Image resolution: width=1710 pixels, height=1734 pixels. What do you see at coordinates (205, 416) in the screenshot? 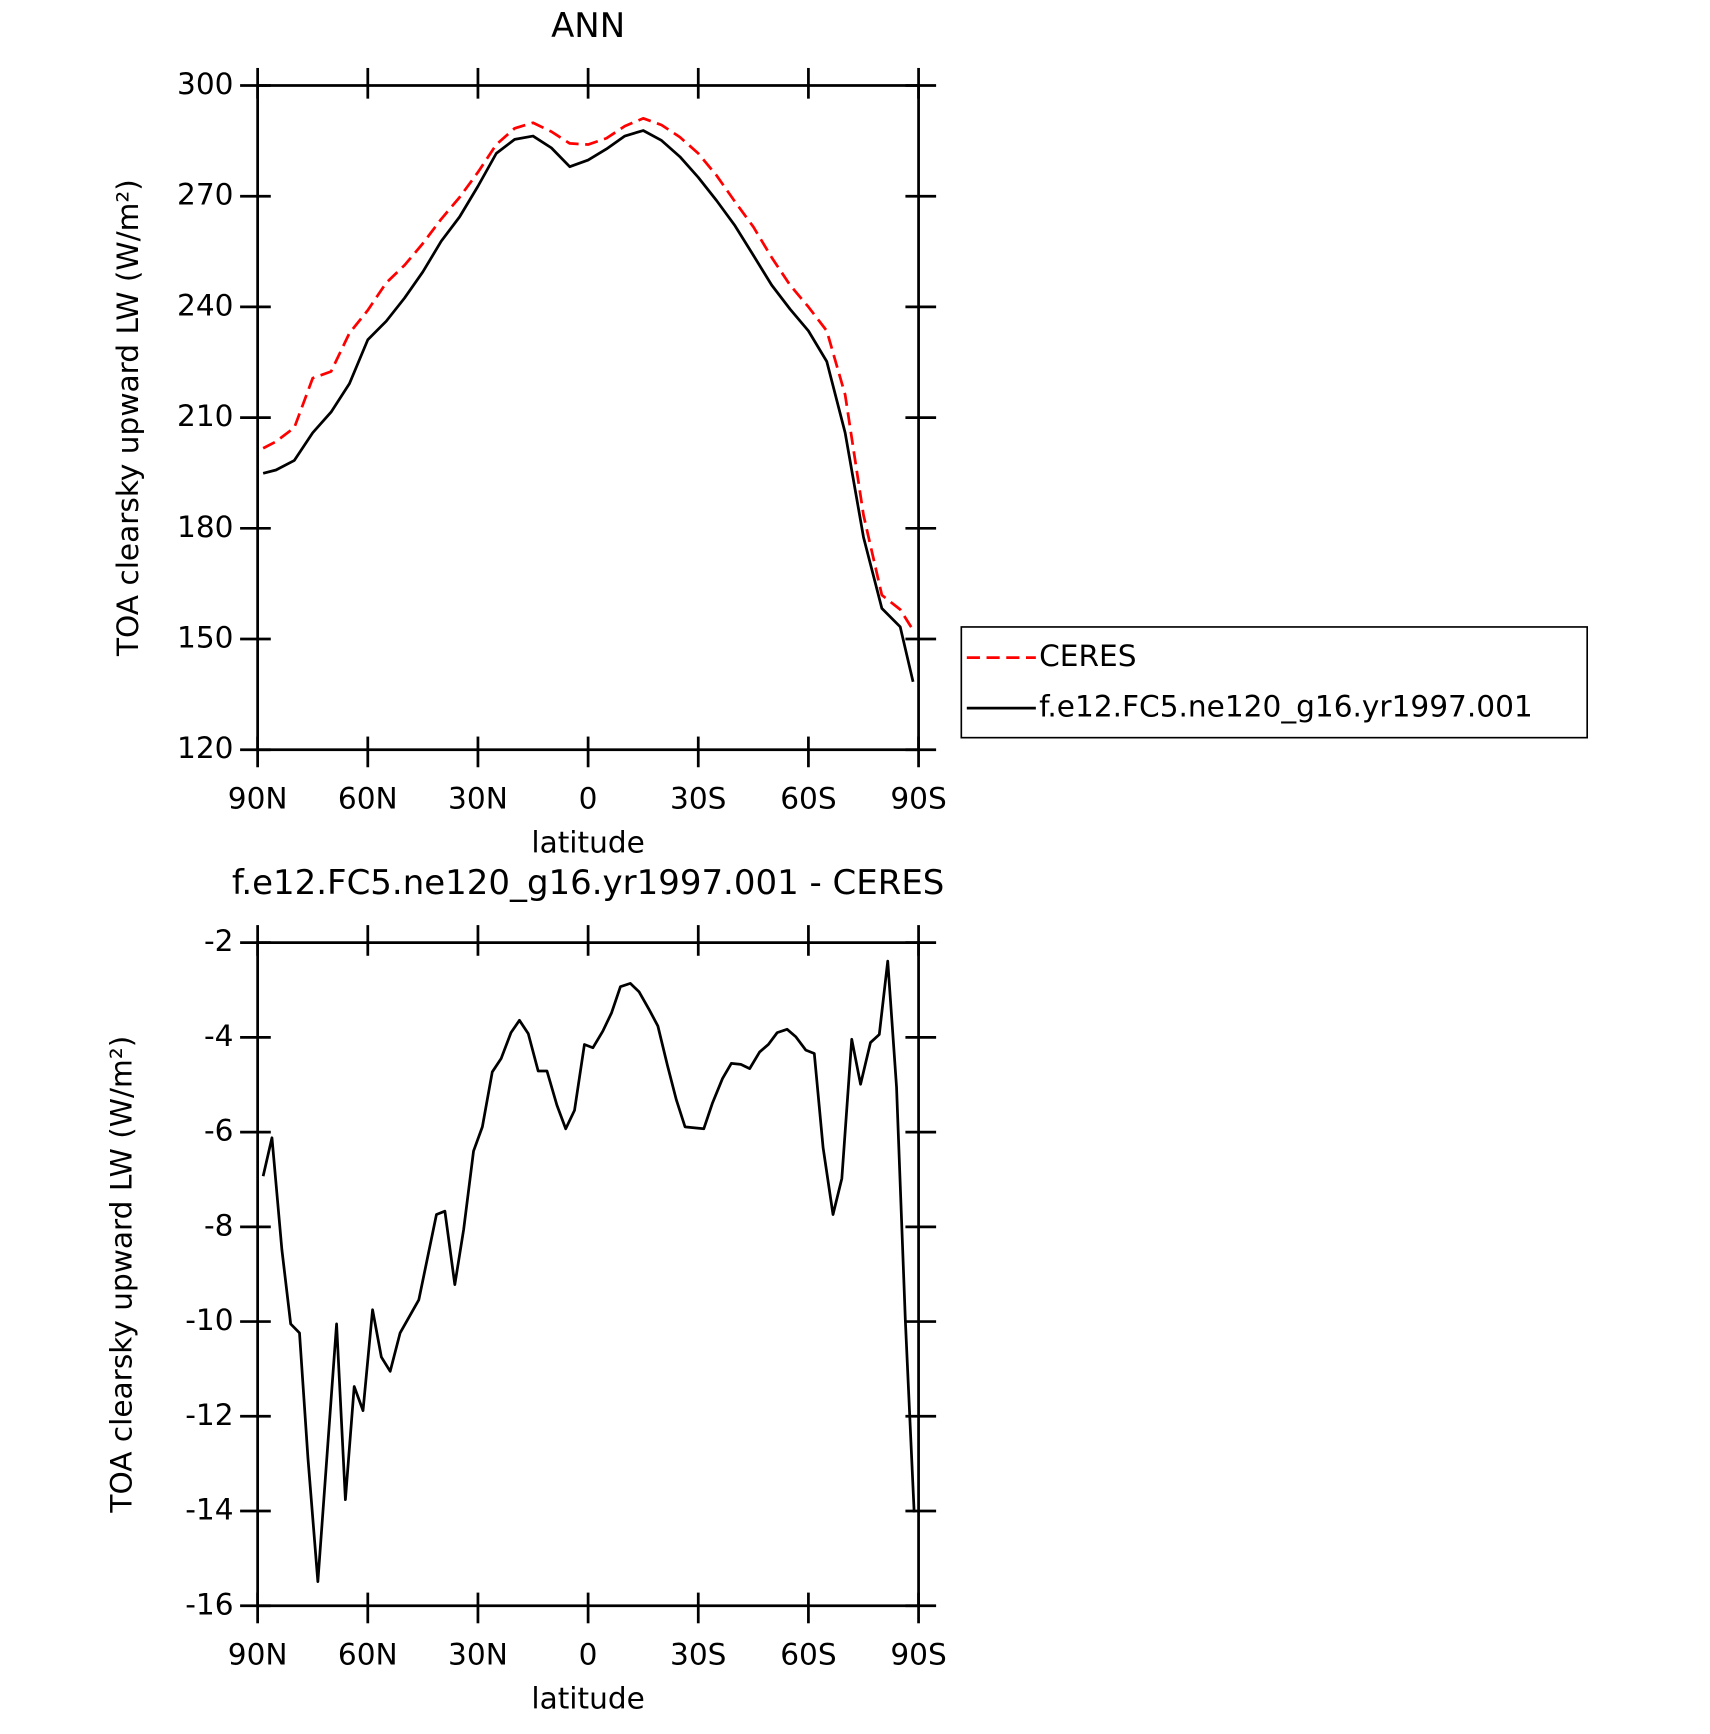
I see `y-tick-label: 210` at bounding box center [205, 416].